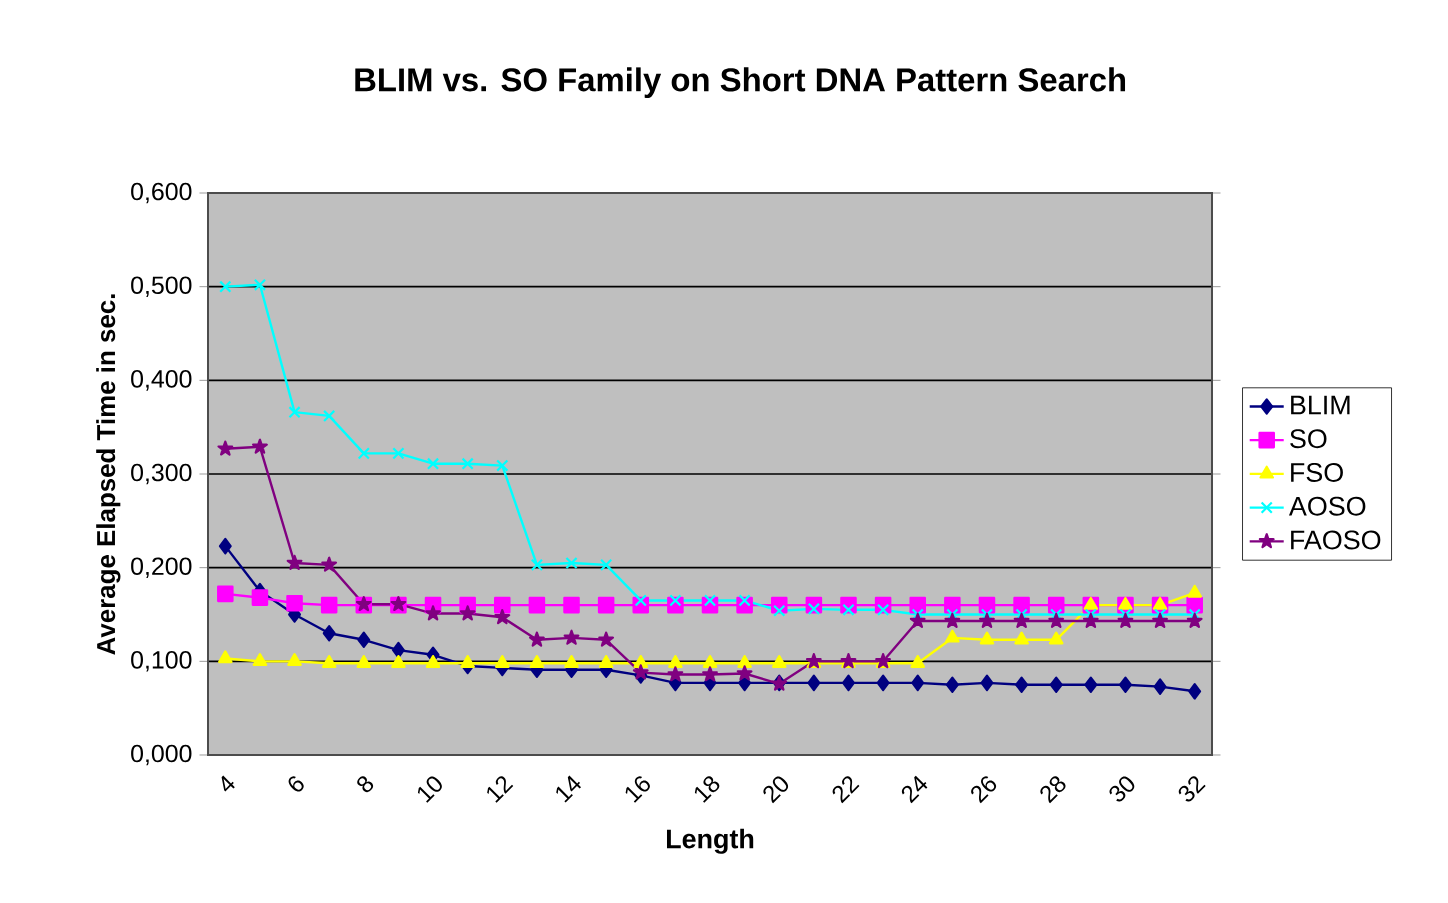  What do you see at coordinates (161, 567) in the screenshot?
I see `y-tick-label: 0,200` at bounding box center [161, 567].